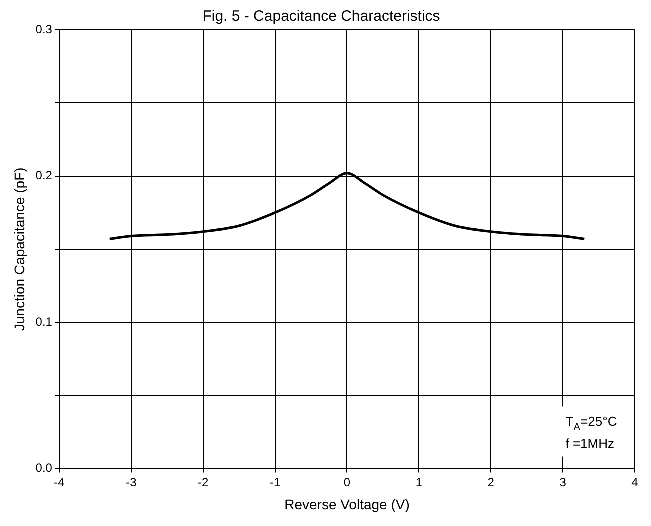 This screenshot has width=651, height=526. What do you see at coordinates (132, 482) in the screenshot?
I see `x-tick-label: -3` at bounding box center [132, 482].